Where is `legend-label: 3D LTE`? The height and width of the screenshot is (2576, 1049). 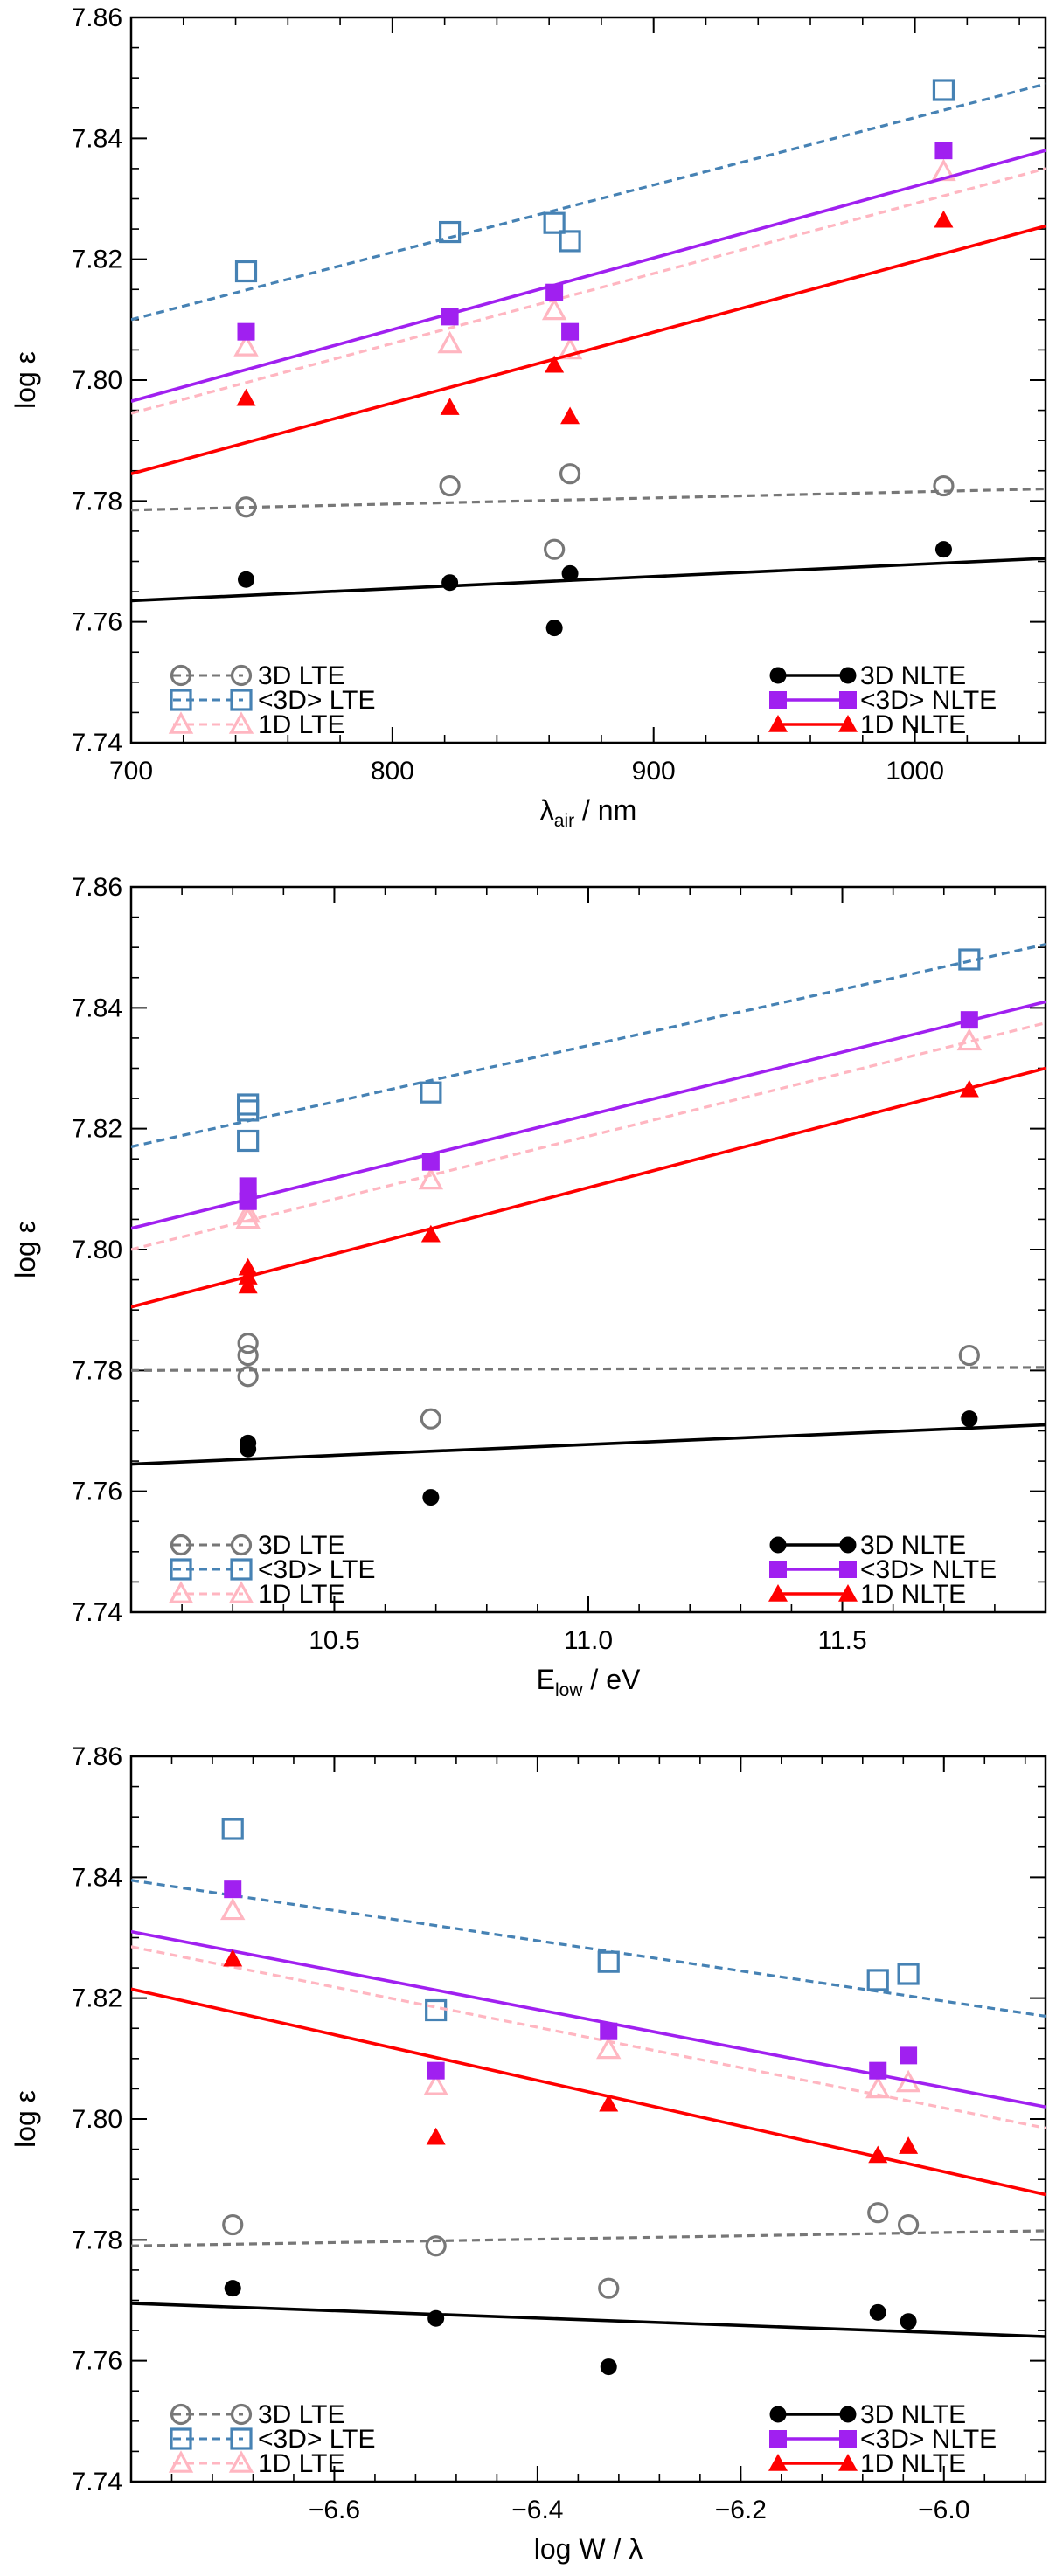
legend-label: 3D LTE is located at coordinates (301, 675).